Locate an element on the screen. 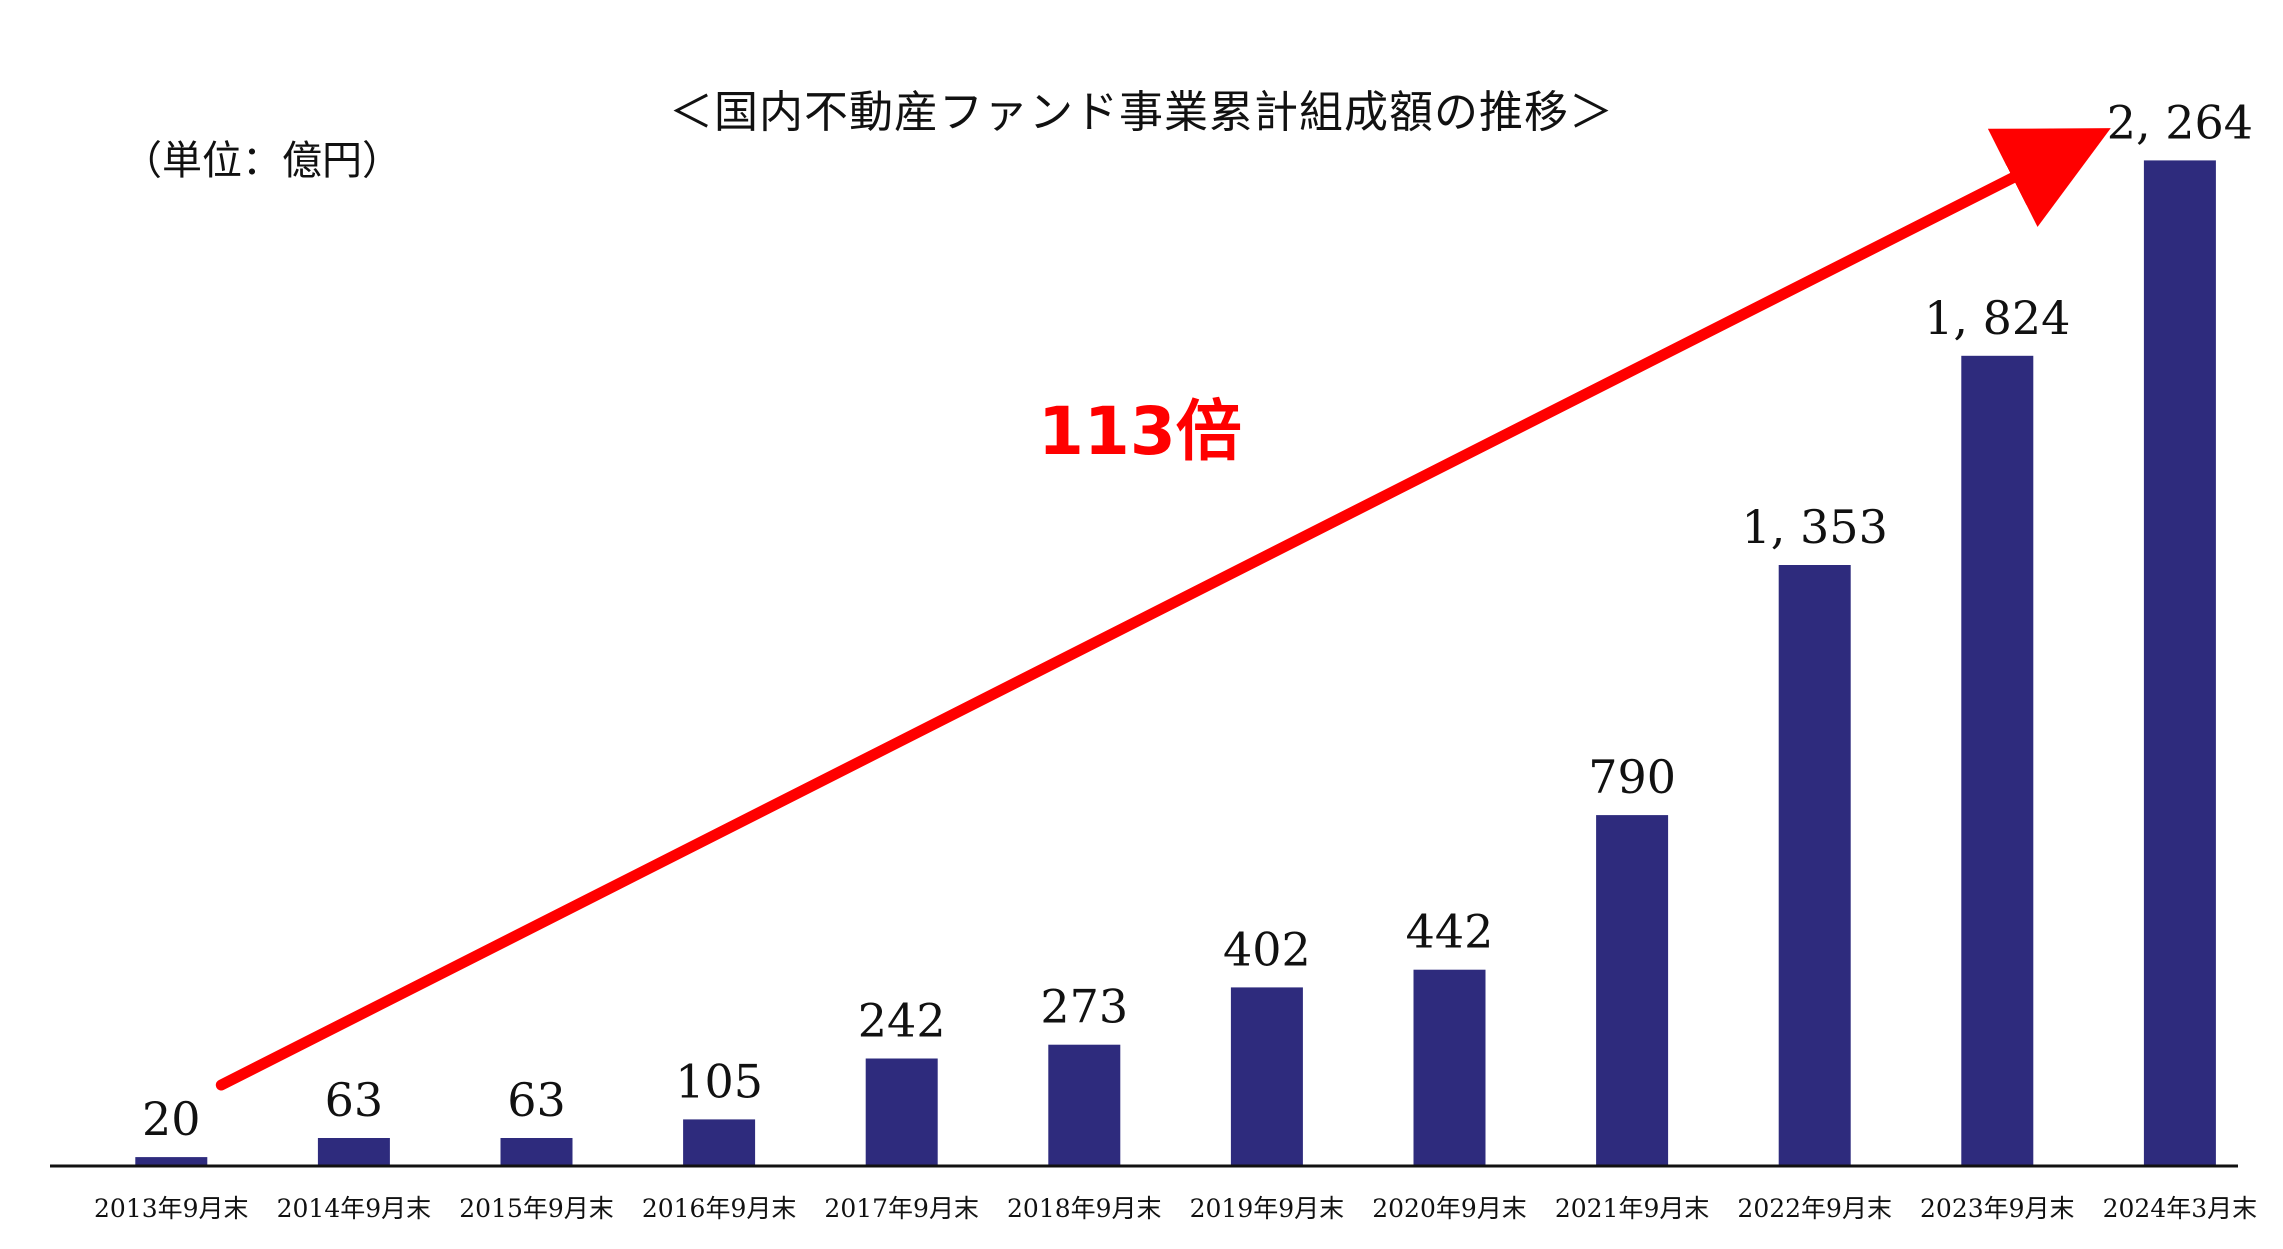 The height and width of the screenshot is (1249, 2283). bar-2021年9月末 is located at coordinates (1632, 990).